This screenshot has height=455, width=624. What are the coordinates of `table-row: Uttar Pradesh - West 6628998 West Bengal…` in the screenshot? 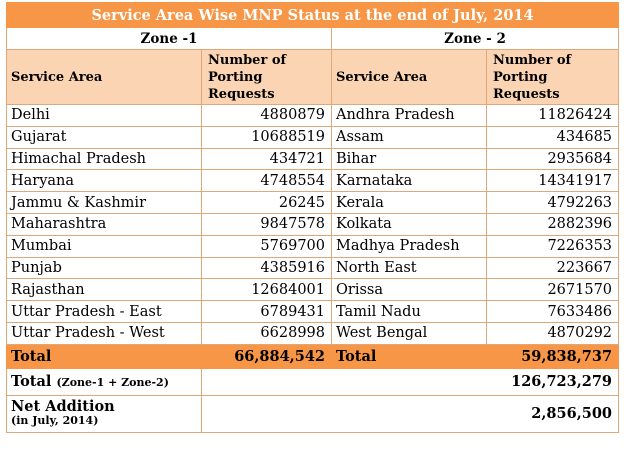 It's located at (313, 333).